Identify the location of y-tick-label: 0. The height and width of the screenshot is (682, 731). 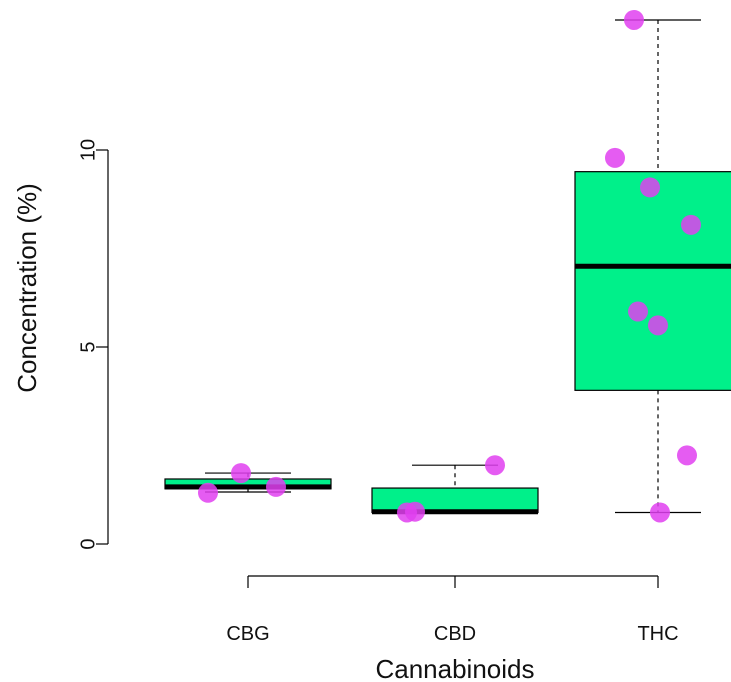
(88, 543).